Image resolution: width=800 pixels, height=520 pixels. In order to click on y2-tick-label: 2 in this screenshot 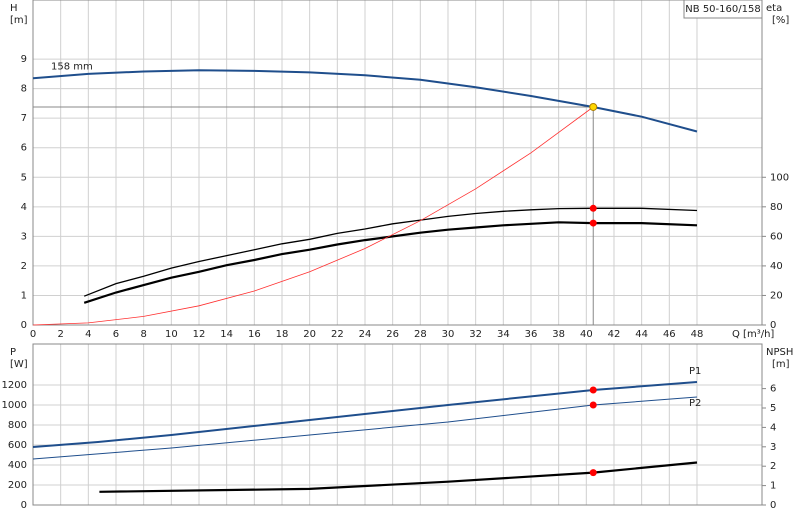, I will do `click(773, 466)`.